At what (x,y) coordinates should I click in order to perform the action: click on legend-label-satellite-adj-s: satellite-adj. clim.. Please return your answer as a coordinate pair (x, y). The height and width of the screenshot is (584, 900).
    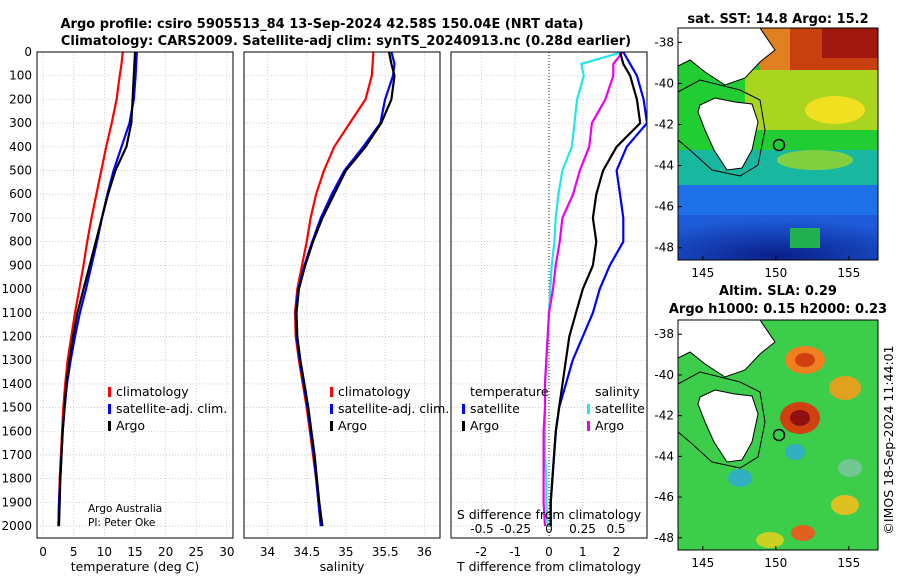
    Looking at the image, I should click on (393, 408).